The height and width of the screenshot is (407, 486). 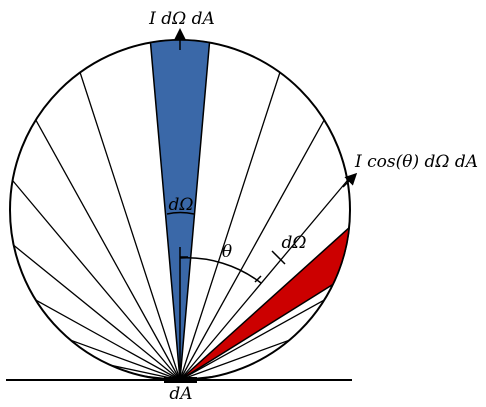 What do you see at coordinates (181, 205) in the screenshot?
I see `normal-solid-angle-label: dΩ` at bounding box center [181, 205].